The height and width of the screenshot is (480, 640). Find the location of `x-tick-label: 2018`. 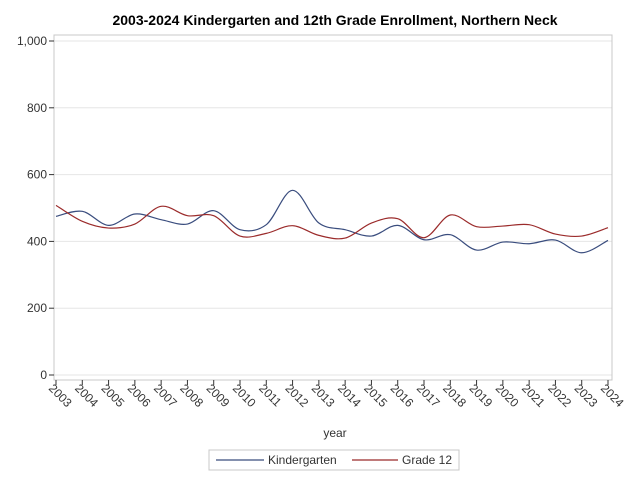

x-tick-label: 2018 is located at coordinates (454, 395).